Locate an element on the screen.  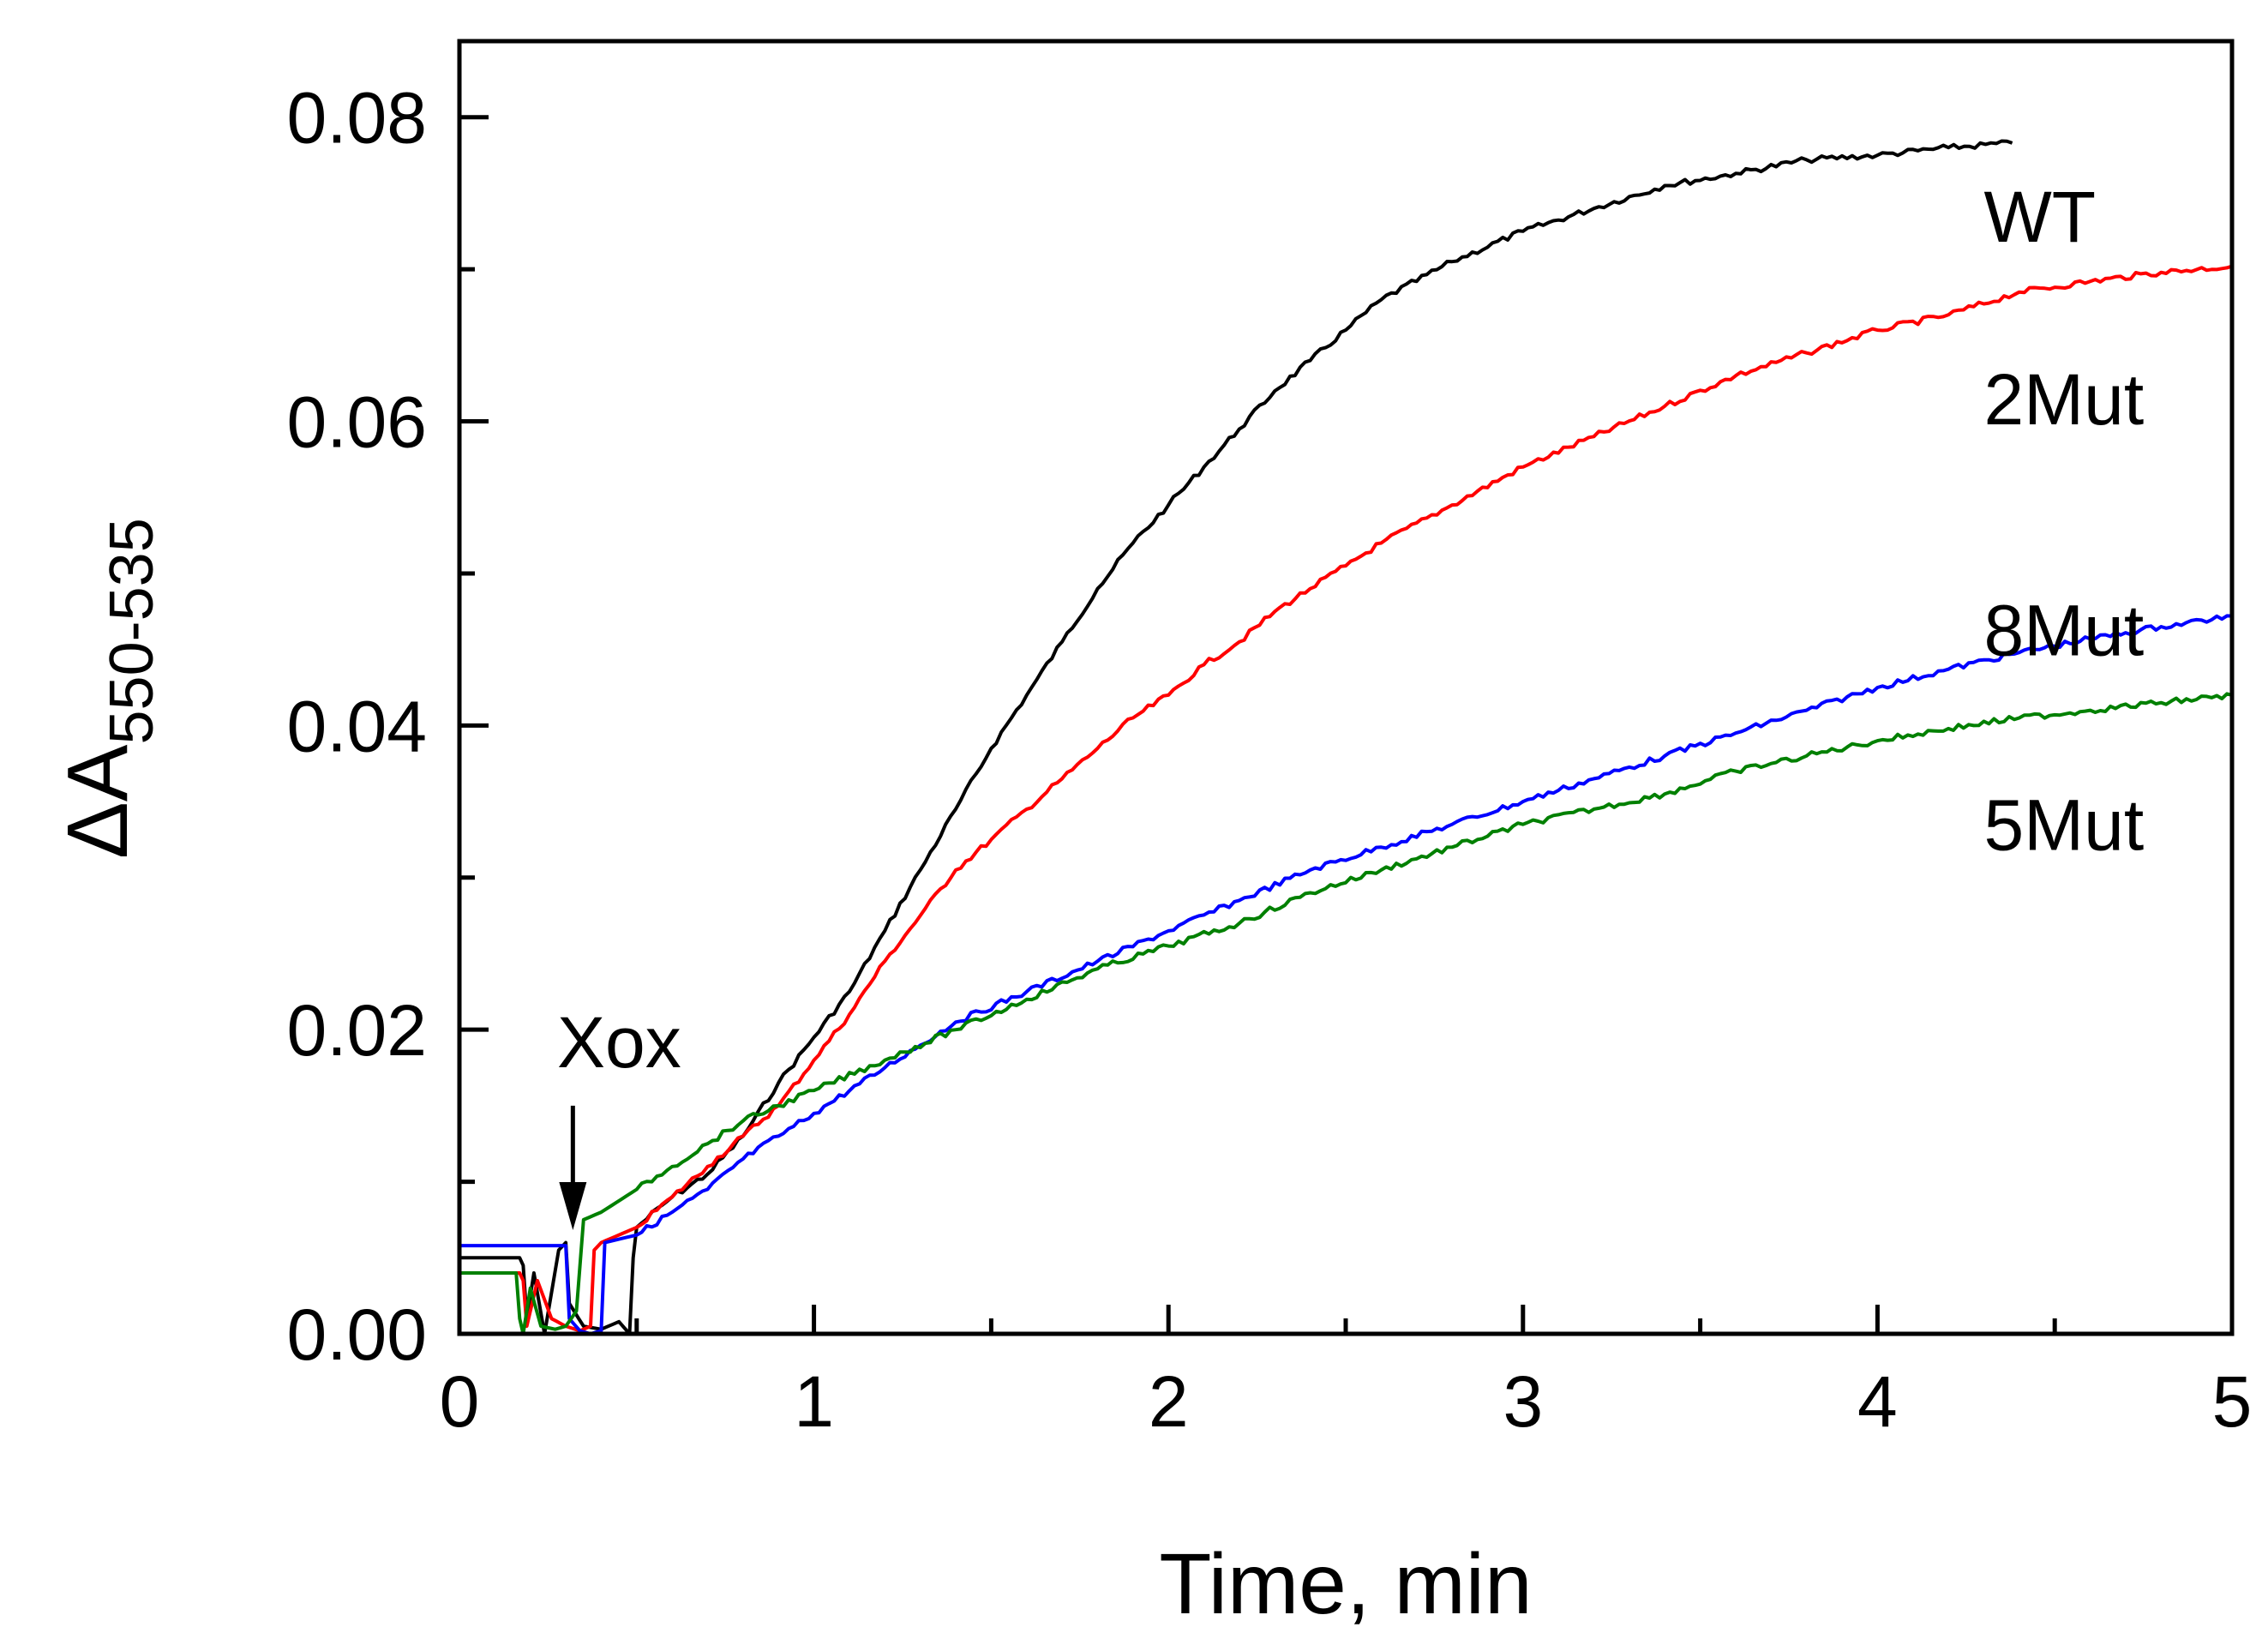
x-axis-title: Time, min is located at coordinates (1345, 1584).